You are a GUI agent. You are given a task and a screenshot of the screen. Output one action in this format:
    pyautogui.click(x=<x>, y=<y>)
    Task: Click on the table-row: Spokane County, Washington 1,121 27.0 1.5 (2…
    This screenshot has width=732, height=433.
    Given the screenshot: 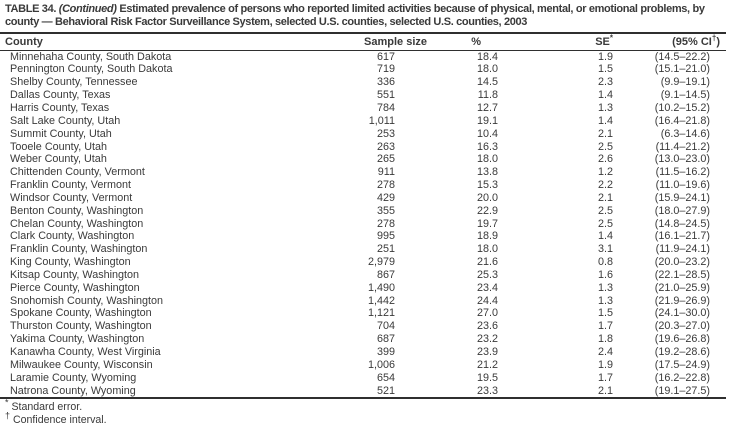 What is the action you would take?
    pyautogui.click(x=363, y=313)
    